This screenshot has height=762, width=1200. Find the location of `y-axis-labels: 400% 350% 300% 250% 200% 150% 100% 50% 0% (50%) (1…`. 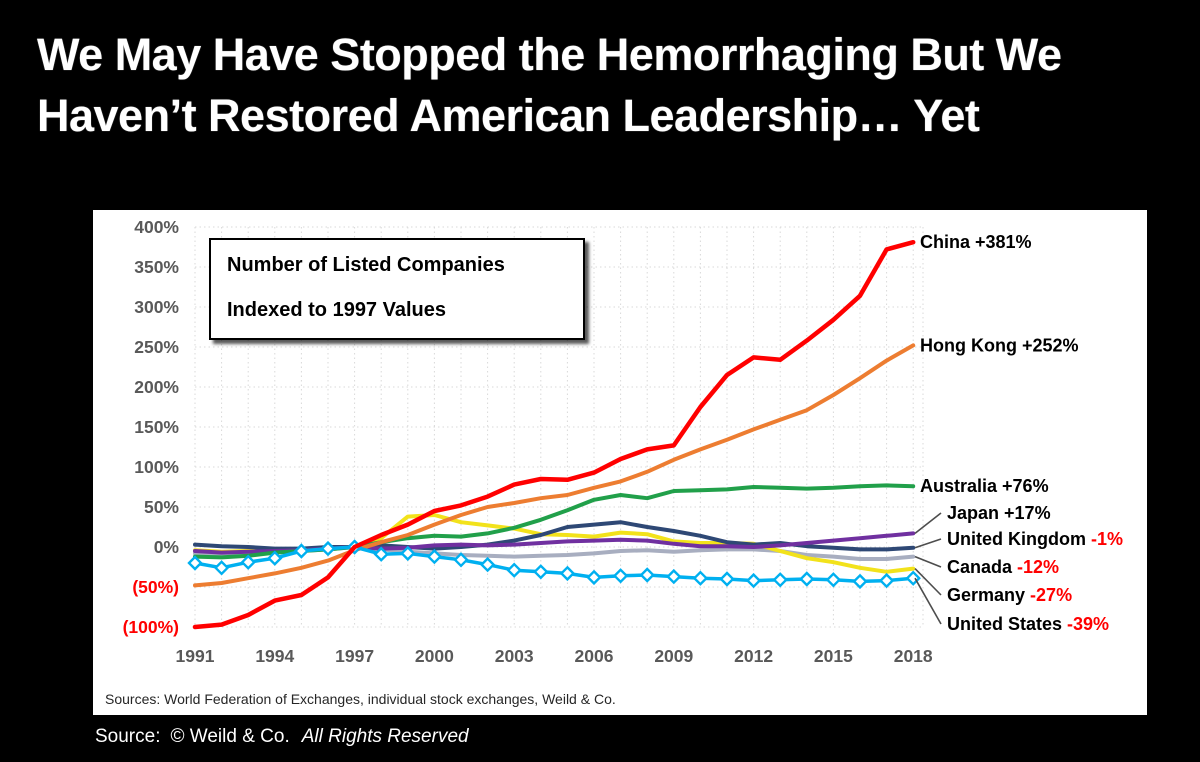

y-axis-labels: 400% 350% 300% 250% 200% 150% 100% 50% 0% (50%) (1… is located at coordinates (151, 427).